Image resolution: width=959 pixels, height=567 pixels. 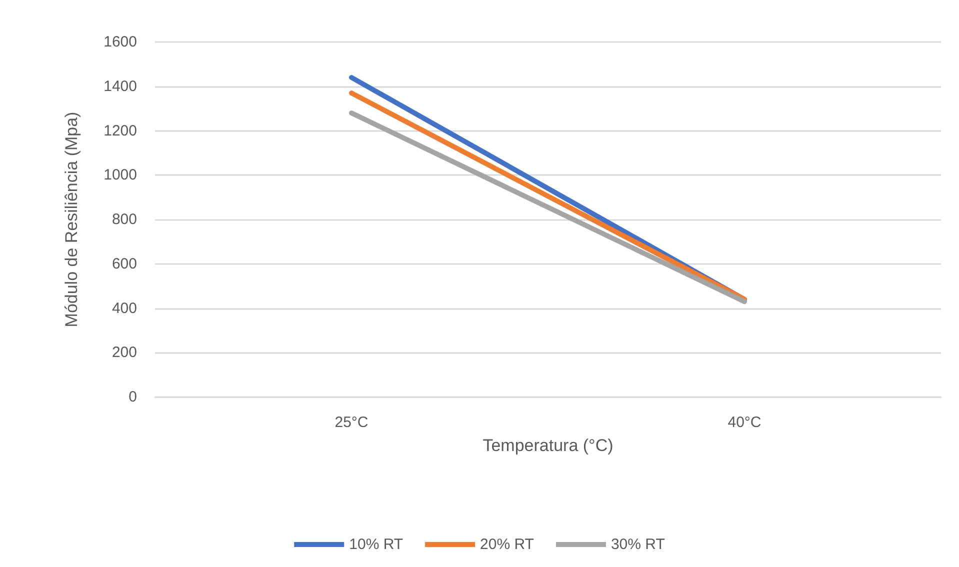 What do you see at coordinates (376, 544) in the screenshot?
I see `legend-label: 10% RT` at bounding box center [376, 544].